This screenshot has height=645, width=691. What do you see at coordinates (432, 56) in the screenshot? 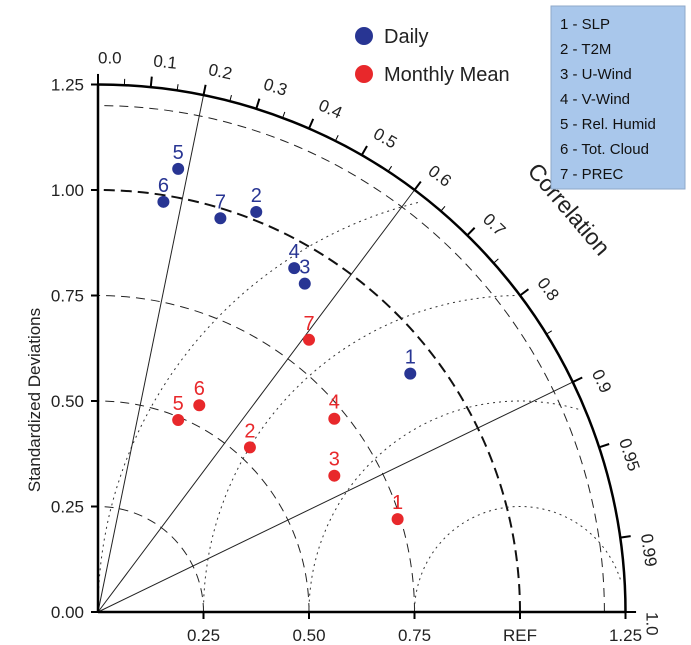
I see `legend: Daily Monthly Mean` at bounding box center [432, 56].